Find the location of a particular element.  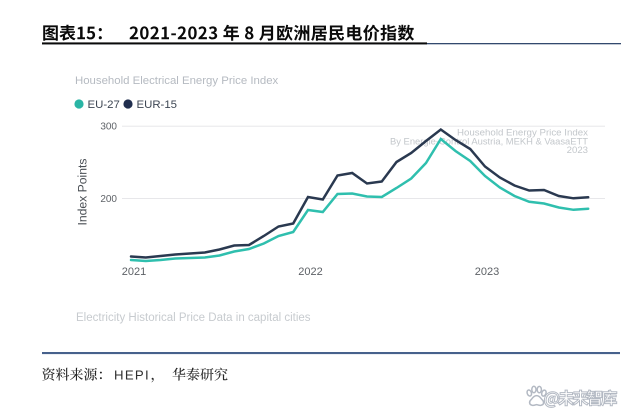

svg-text: HEPI is located at coordinates (132, 374).